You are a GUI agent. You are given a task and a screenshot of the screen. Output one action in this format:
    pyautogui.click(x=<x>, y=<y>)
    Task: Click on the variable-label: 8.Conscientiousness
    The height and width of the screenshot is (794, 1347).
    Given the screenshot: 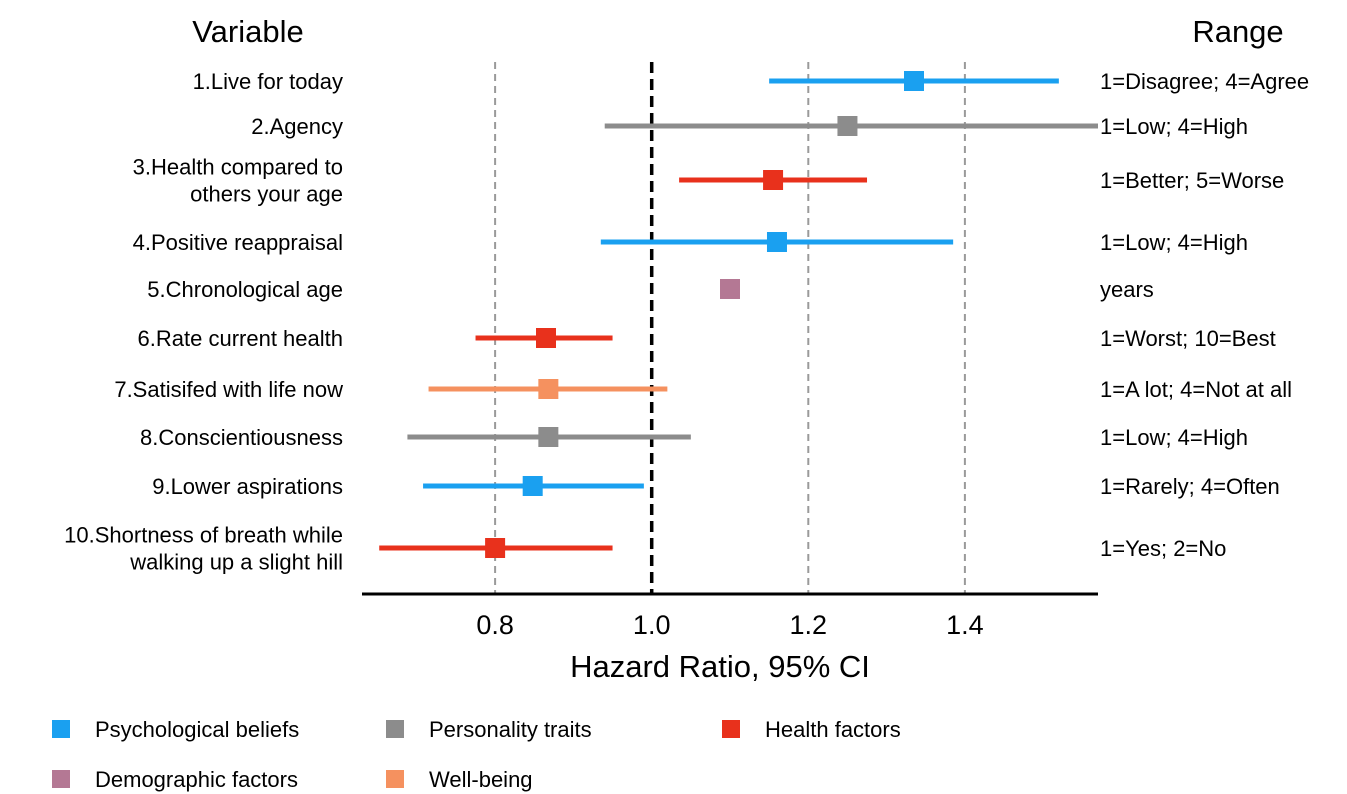 What is the action you would take?
    pyautogui.click(x=241, y=437)
    